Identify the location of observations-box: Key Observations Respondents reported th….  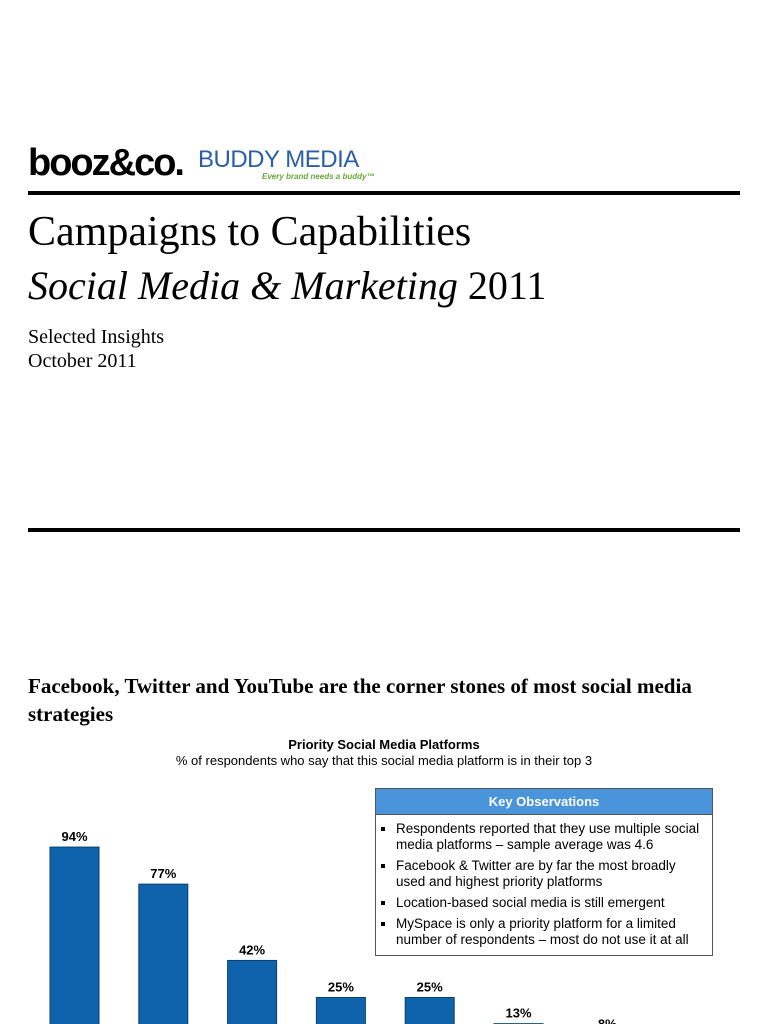
(544, 872).